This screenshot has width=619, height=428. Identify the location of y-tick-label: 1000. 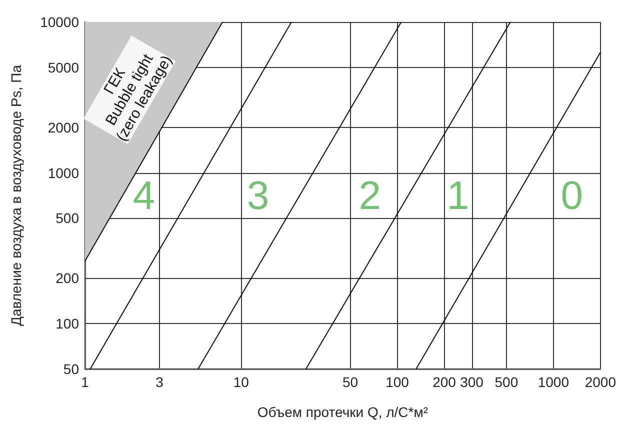
(64, 172).